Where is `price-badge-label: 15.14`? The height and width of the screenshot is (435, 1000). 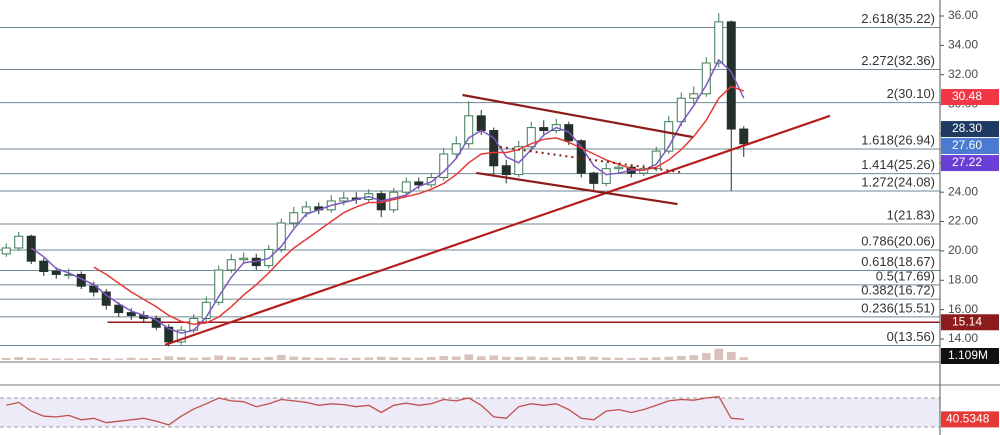 price-badge-label: 15.14 is located at coordinates (967, 321).